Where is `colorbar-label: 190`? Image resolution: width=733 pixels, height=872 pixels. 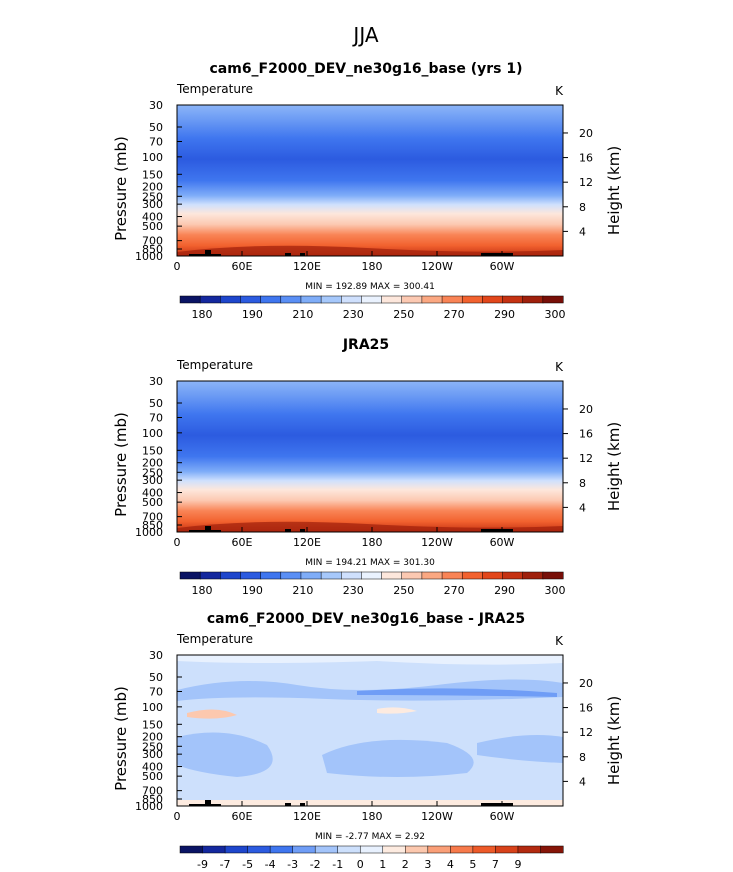 colorbar-label: 190 is located at coordinates (252, 590).